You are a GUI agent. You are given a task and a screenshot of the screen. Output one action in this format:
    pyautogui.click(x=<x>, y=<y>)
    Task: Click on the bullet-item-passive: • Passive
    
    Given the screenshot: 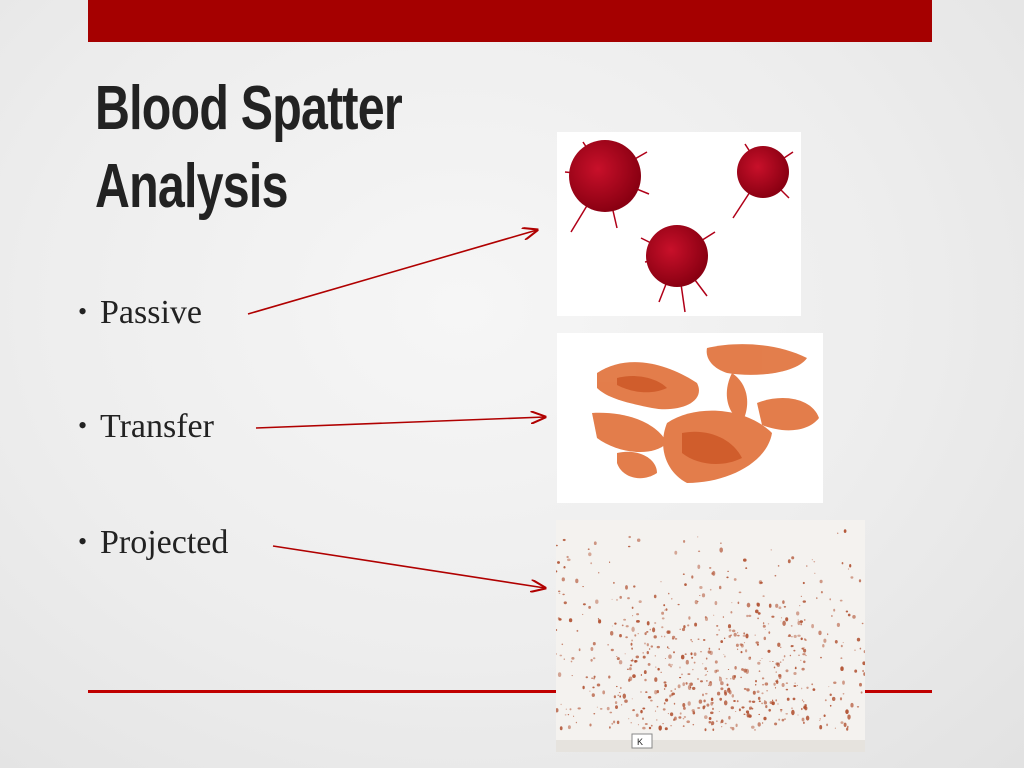 What is the action you would take?
    pyautogui.click(x=140, y=313)
    